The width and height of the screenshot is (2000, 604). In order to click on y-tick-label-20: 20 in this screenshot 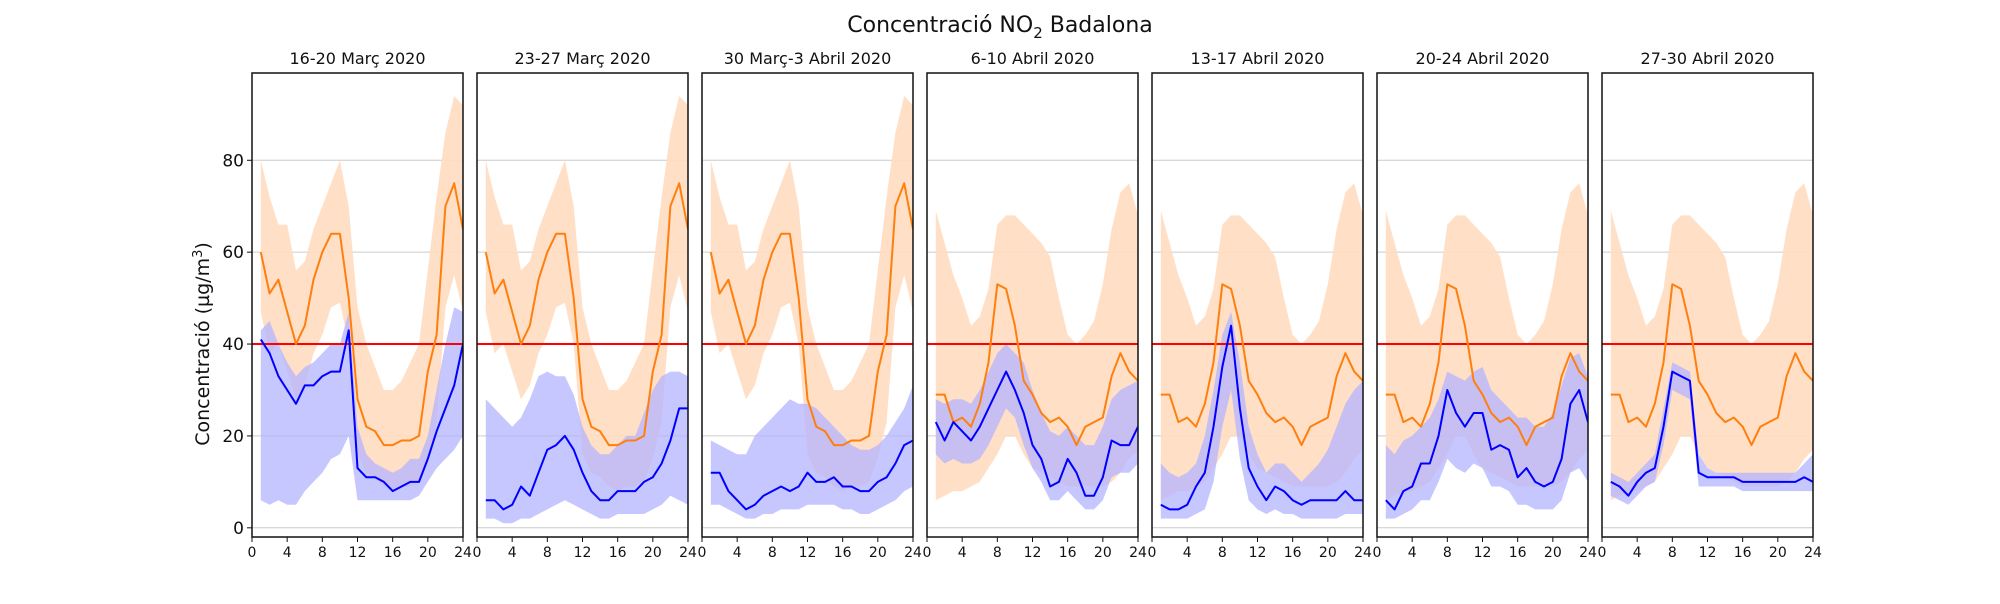, I will do `click(233, 437)`.